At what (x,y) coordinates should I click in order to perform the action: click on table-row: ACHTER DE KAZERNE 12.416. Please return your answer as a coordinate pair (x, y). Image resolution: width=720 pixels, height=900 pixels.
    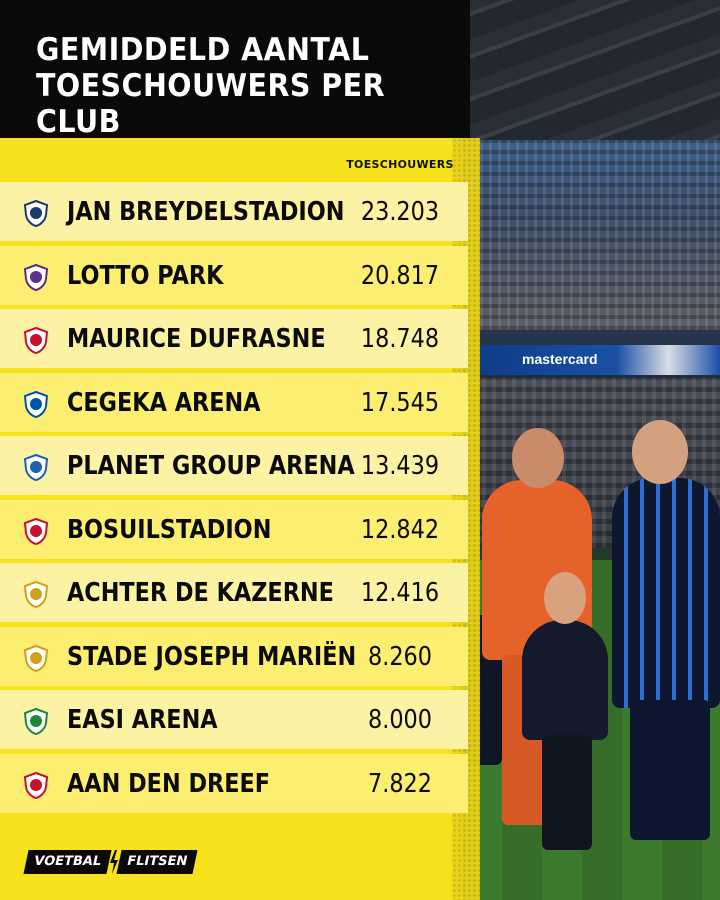
    Looking at the image, I should click on (235, 595).